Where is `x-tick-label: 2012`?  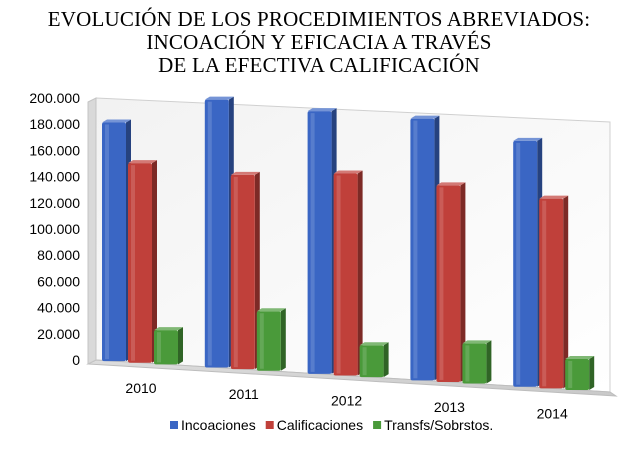 x-tick-label: 2012 is located at coordinates (346, 401).